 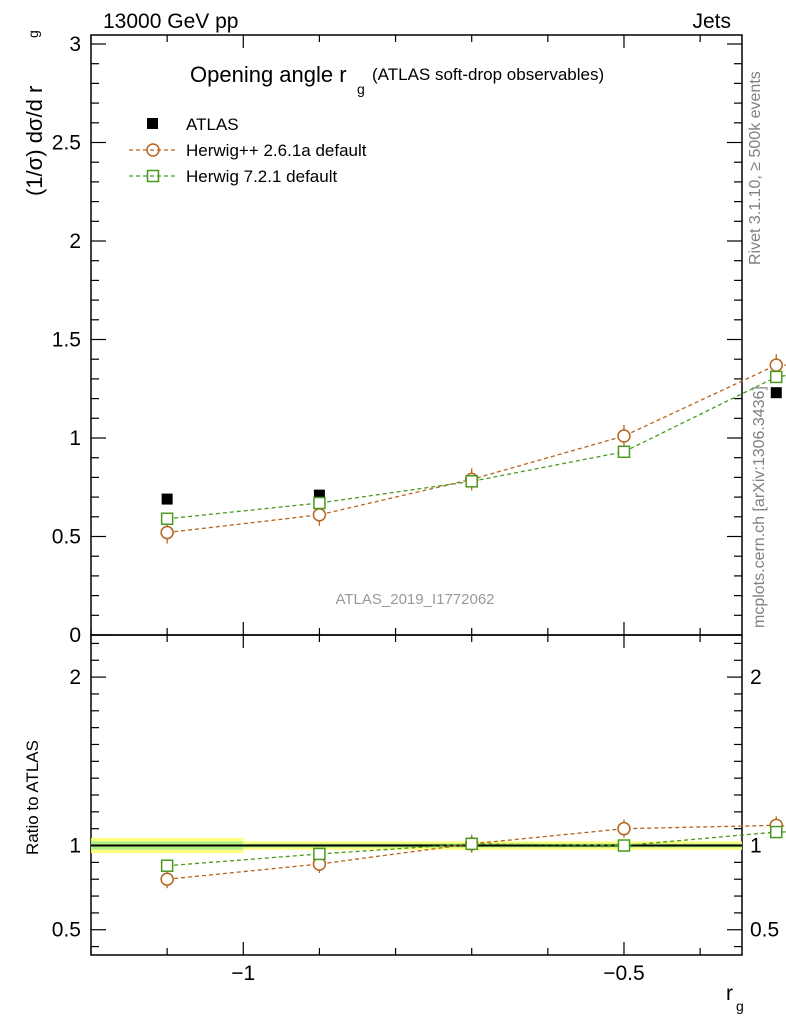 I want to click on ratio-uncertainty-band, so click(x=416, y=845).